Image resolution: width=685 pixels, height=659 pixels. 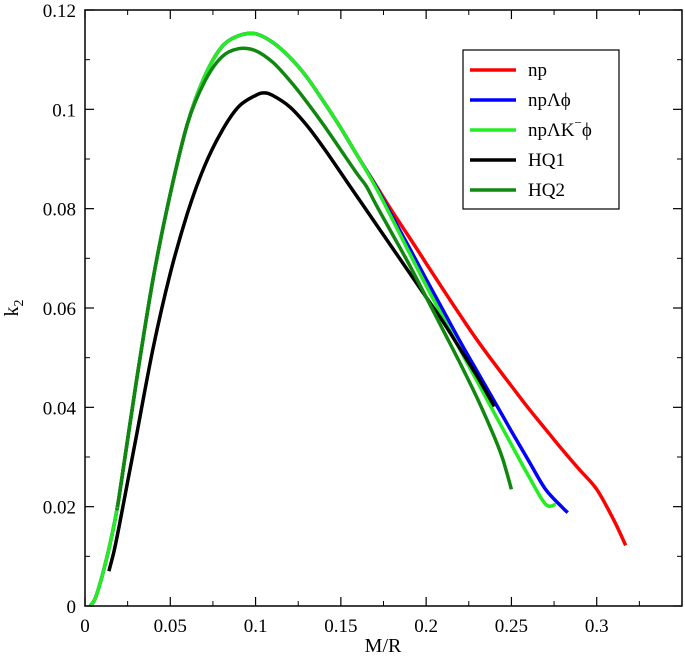 I want to click on legend-label-part: ϕ, so click(x=587, y=130).